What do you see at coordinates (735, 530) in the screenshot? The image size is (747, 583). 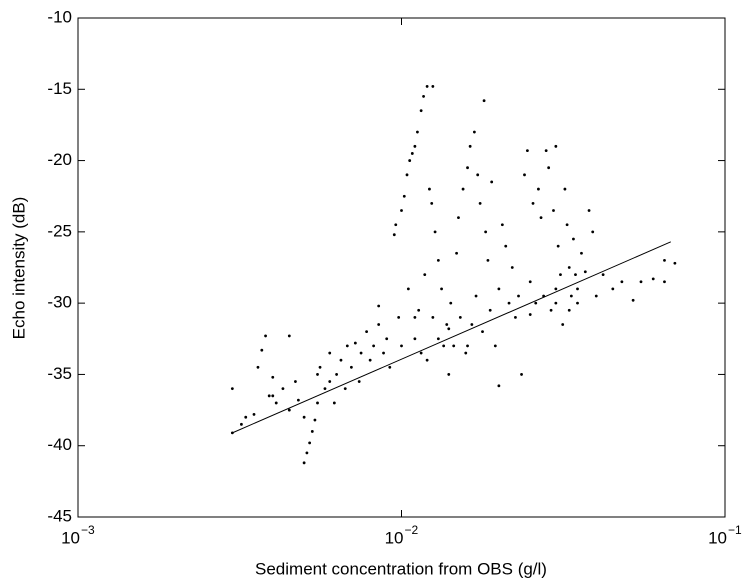 I see `x-tick-exponent: −1` at bounding box center [735, 530].